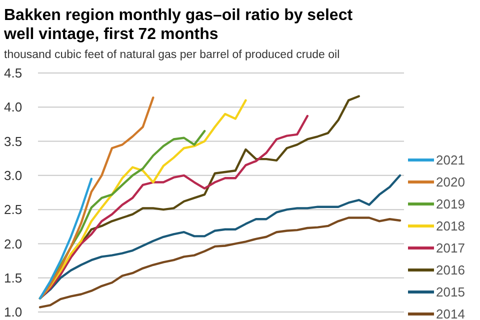  What do you see at coordinates (13, 175) in the screenshot?
I see `y-tick-label: 3.0` at bounding box center [13, 175].